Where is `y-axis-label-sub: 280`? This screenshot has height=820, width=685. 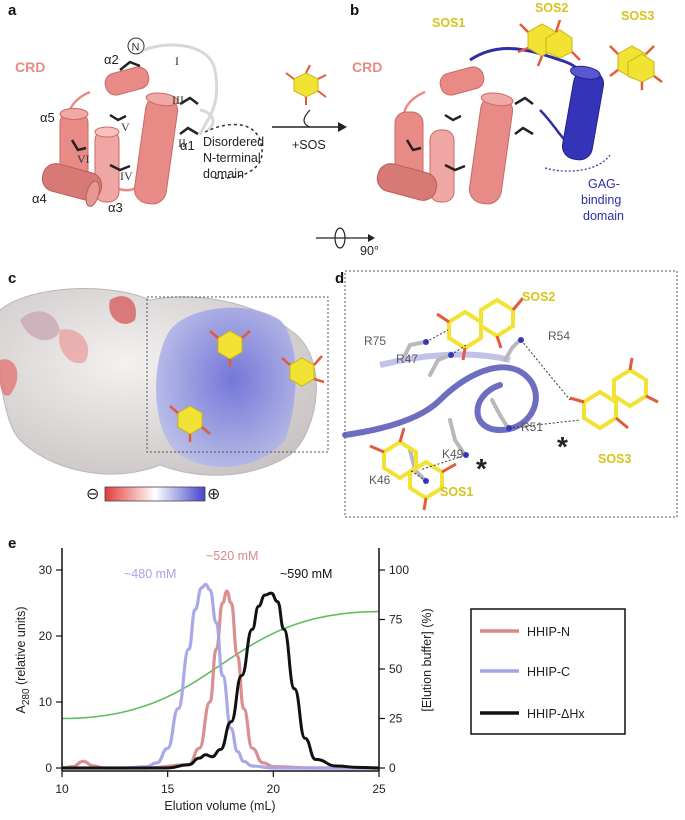 y-axis-label-sub: 280 is located at coordinates (26, 696).